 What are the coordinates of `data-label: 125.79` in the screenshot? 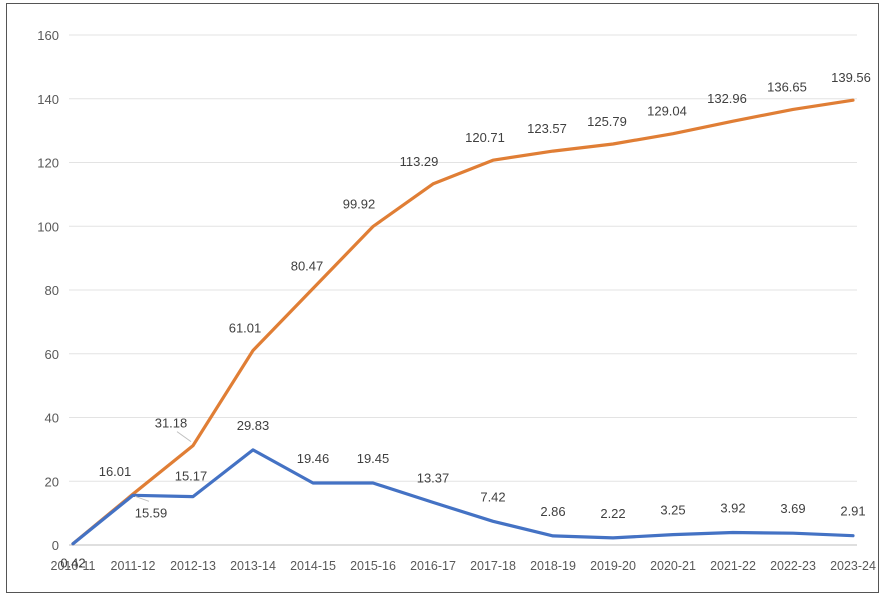 It's located at (607, 121).